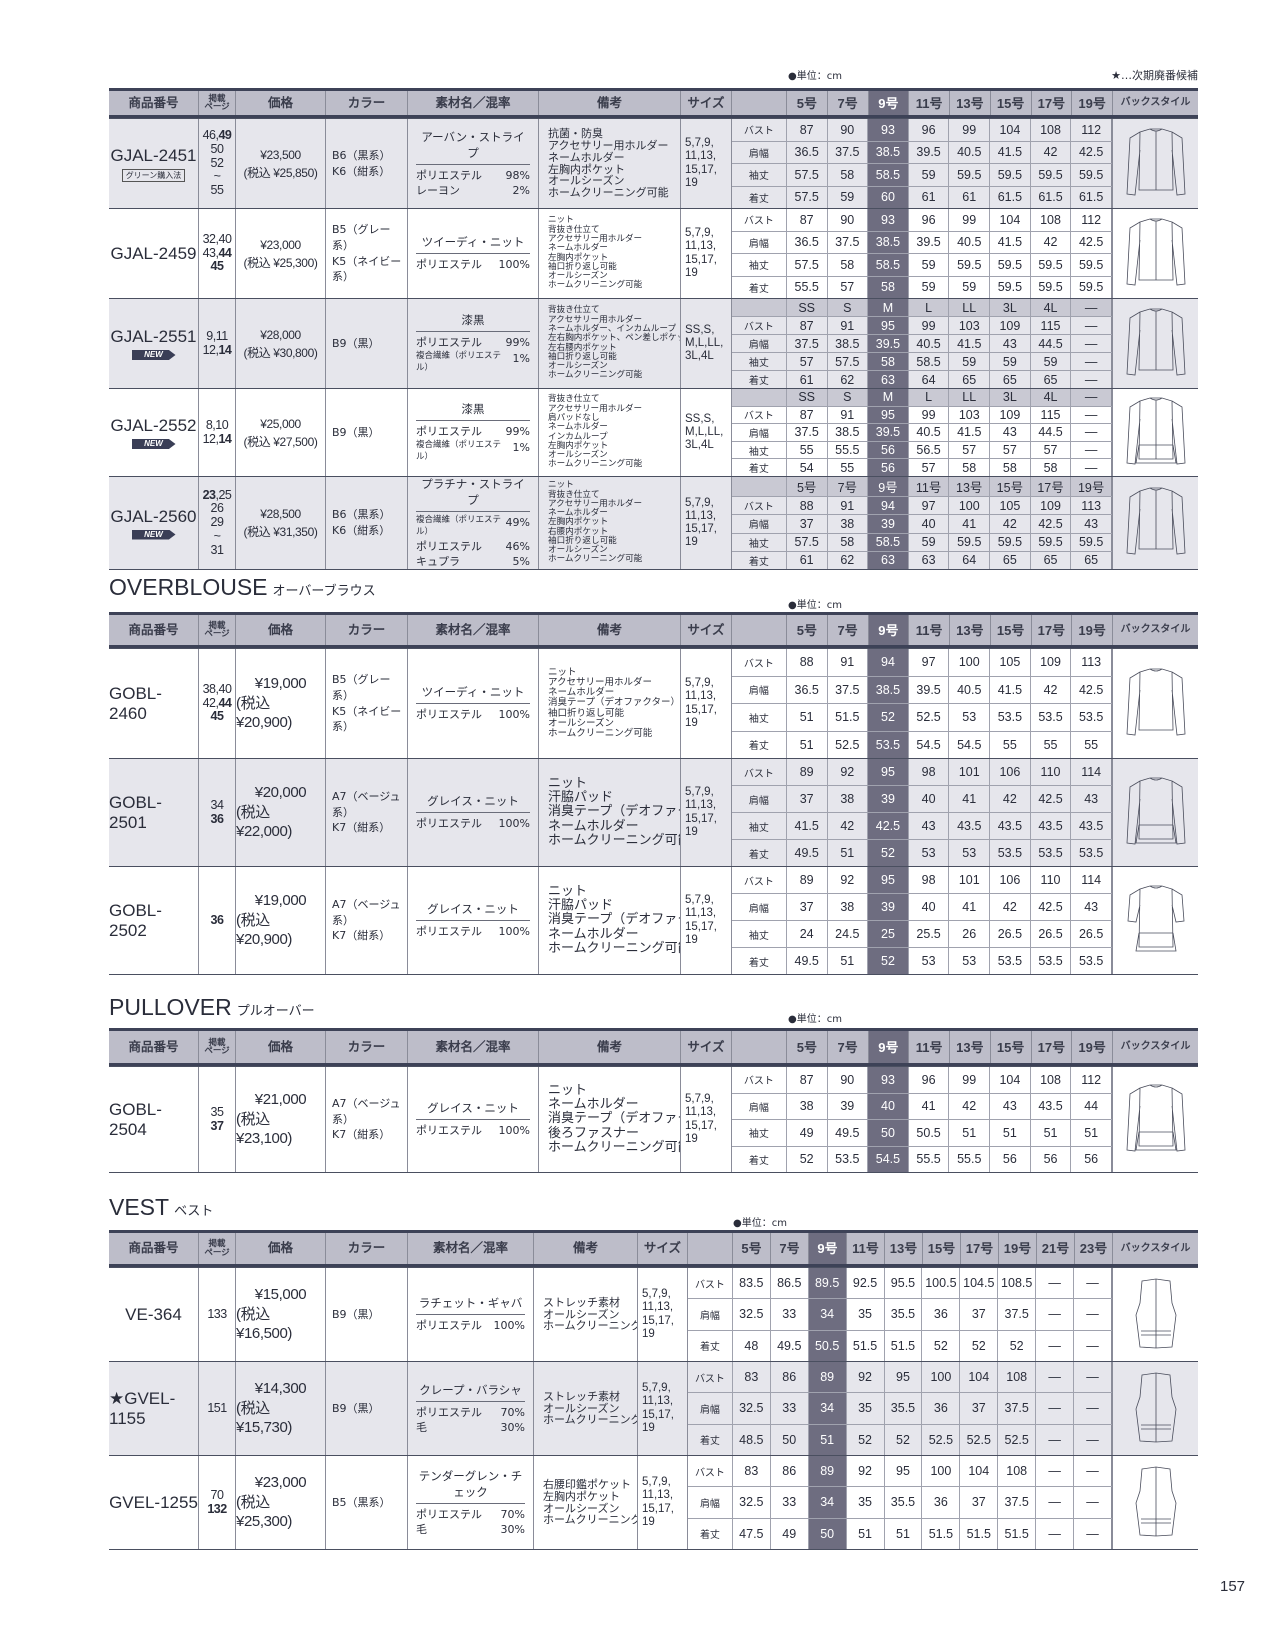 Image resolution: width=1280 pixels, height=1634 pixels. What do you see at coordinates (970, 506) in the screenshot?
I see `measurement-value: 100` at bounding box center [970, 506].